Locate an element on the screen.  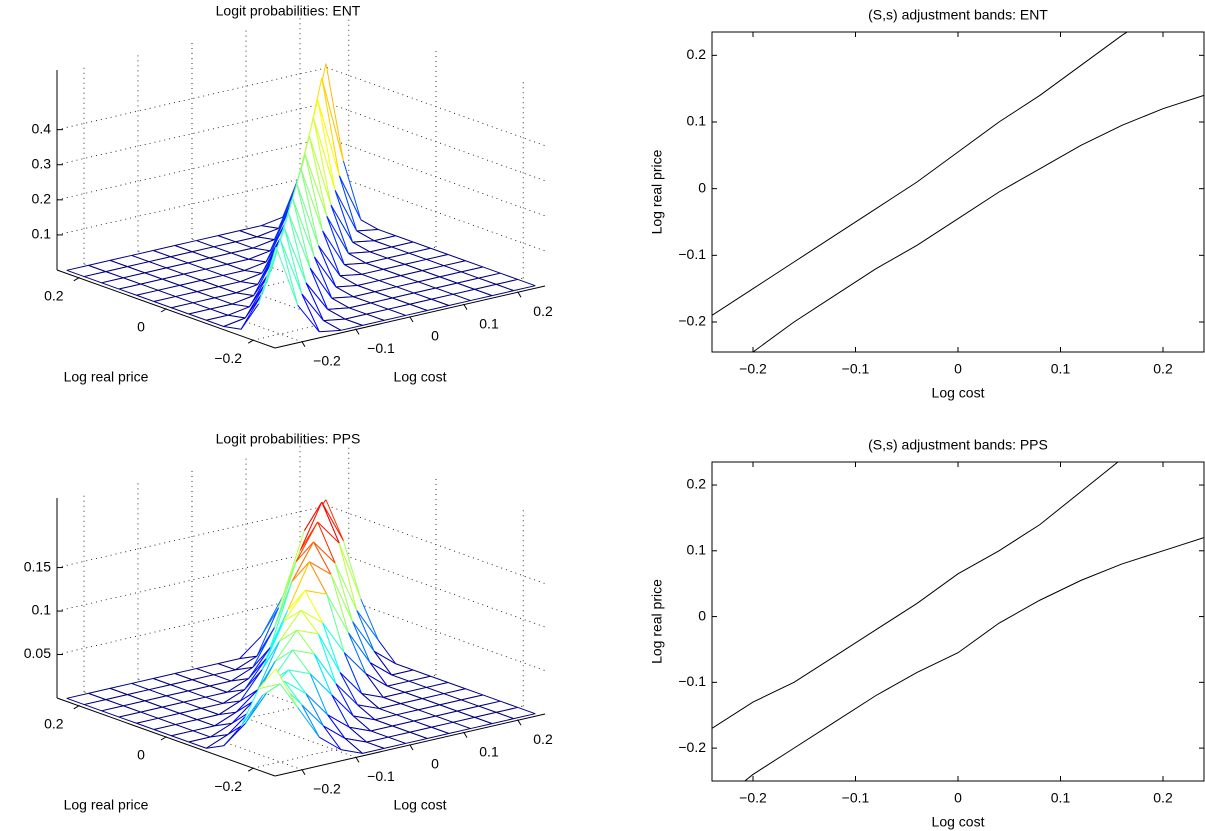
chart-title: Logit probabilities: PPS is located at coordinates (288, 439).